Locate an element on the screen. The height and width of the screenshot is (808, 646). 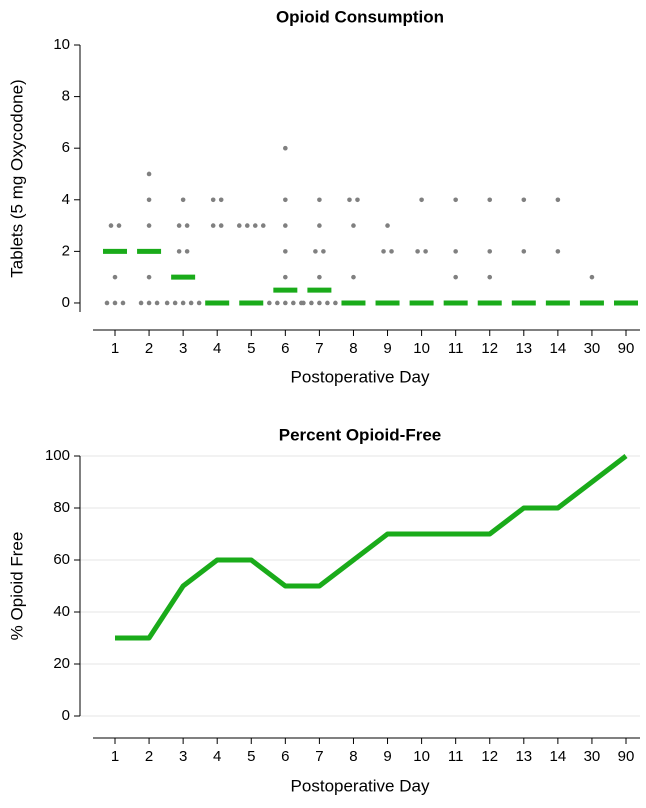
x-tick-label: 8 is located at coordinates (353, 348).